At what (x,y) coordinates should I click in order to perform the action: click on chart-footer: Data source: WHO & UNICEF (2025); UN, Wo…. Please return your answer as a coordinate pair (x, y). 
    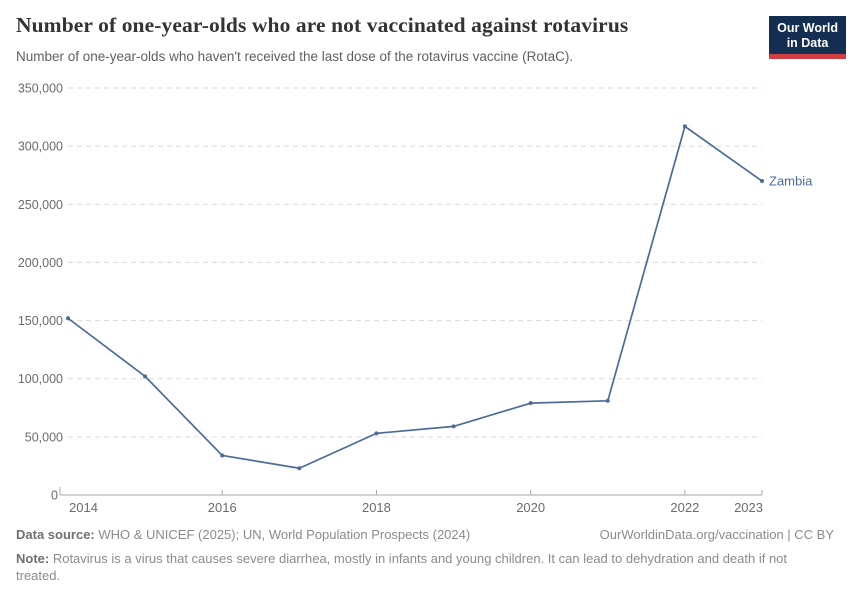
    Looking at the image, I should click on (425, 556).